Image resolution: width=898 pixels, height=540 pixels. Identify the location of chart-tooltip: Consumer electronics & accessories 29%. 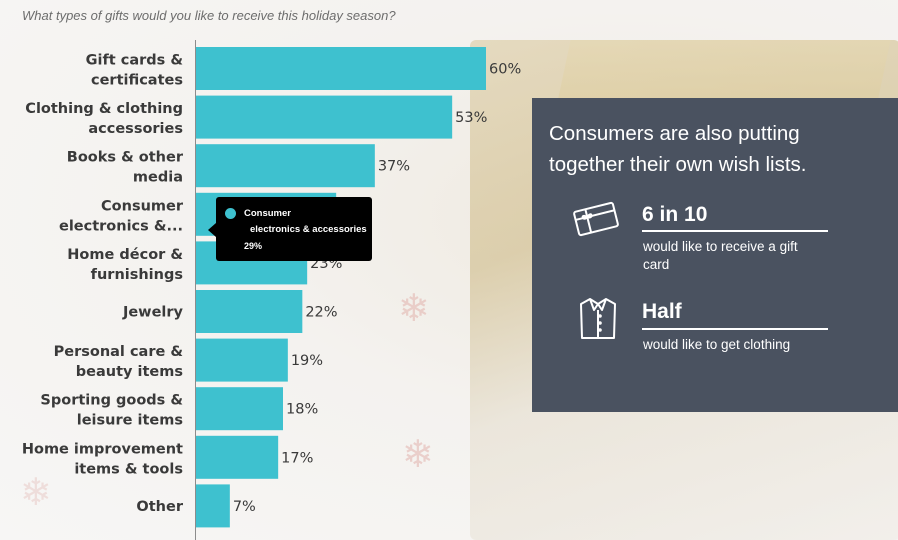
(290, 229).